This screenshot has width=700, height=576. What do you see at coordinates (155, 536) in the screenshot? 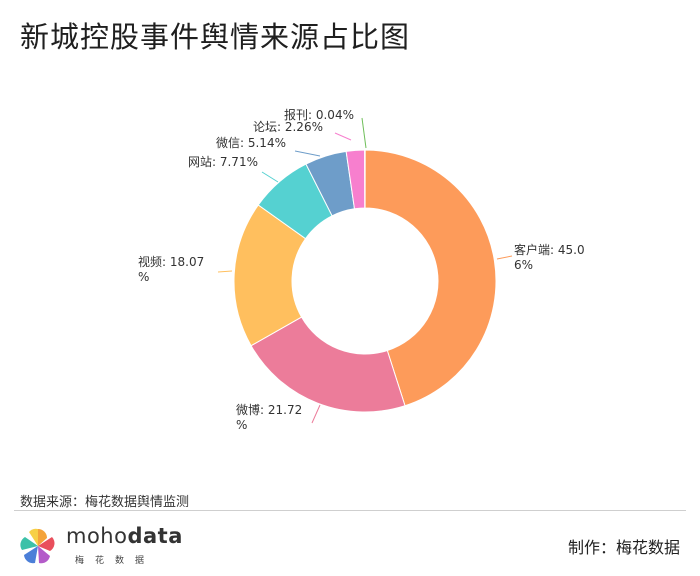
I see `logo-word-data: data` at bounding box center [155, 536].